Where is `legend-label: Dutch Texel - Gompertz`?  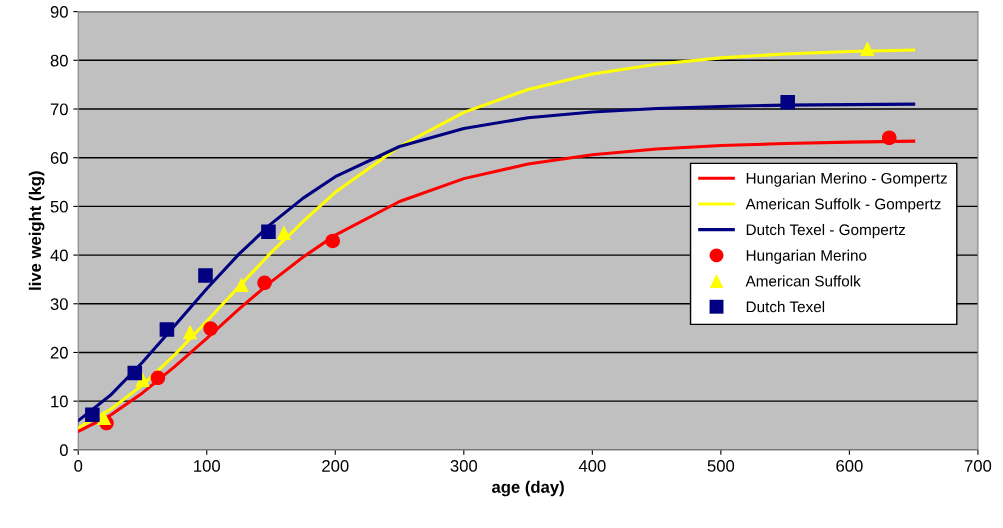
legend-label: Dutch Texel - Gompertz is located at coordinates (825, 231).